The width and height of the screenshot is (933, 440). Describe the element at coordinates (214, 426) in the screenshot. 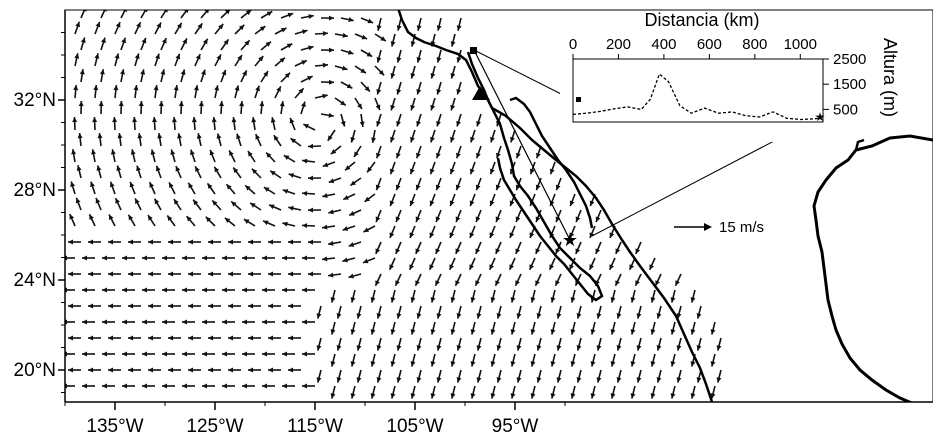

I see `x-tick-label: 125°W` at that location.